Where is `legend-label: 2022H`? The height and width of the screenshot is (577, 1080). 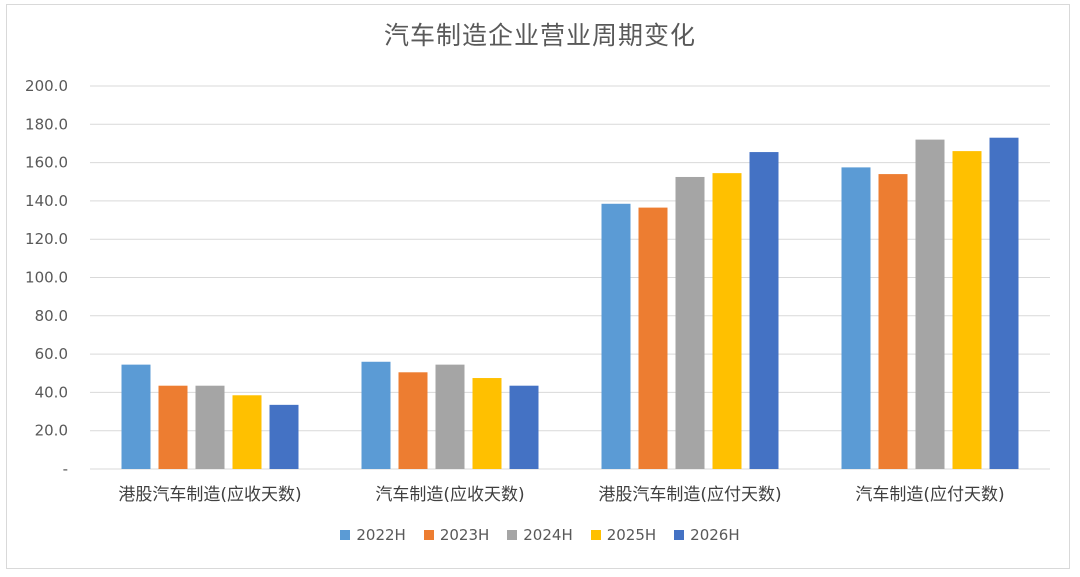
legend-label: 2022H is located at coordinates (381, 535).